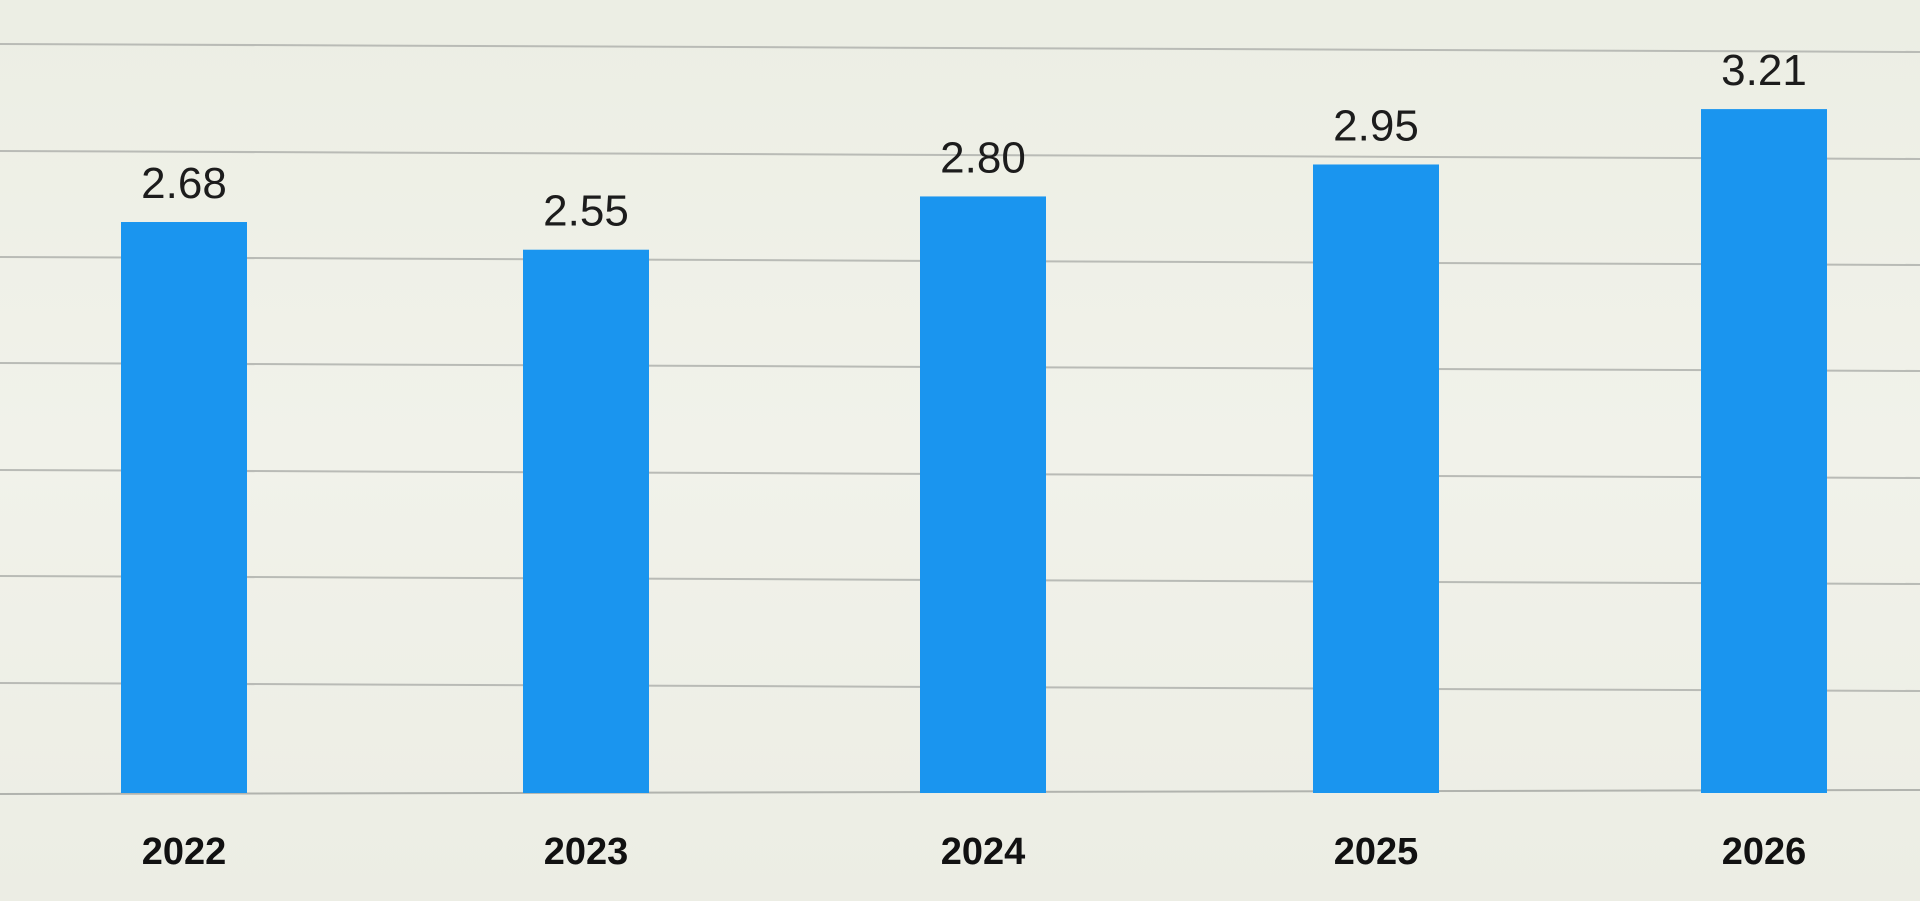 The width and height of the screenshot is (1920, 901). What do you see at coordinates (983, 852) in the screenshot?
I see `x-tick-label-2024: 2024` at bounding box center [983, 852].